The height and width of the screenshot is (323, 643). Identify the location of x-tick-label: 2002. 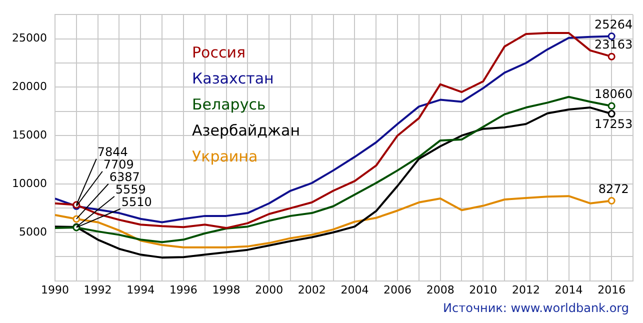
(312, 289).